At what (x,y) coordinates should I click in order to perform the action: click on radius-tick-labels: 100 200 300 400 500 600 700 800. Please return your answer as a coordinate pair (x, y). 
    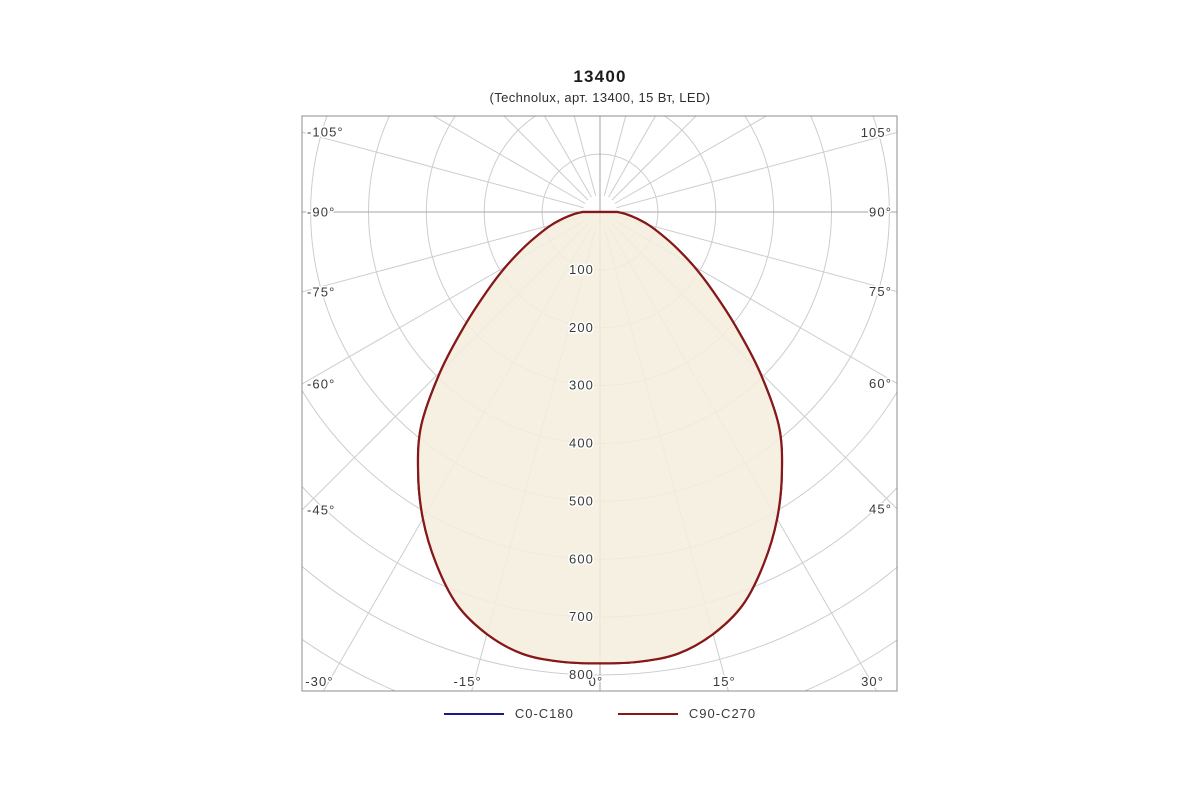
    Looking at the image, I should click on (581, 471).